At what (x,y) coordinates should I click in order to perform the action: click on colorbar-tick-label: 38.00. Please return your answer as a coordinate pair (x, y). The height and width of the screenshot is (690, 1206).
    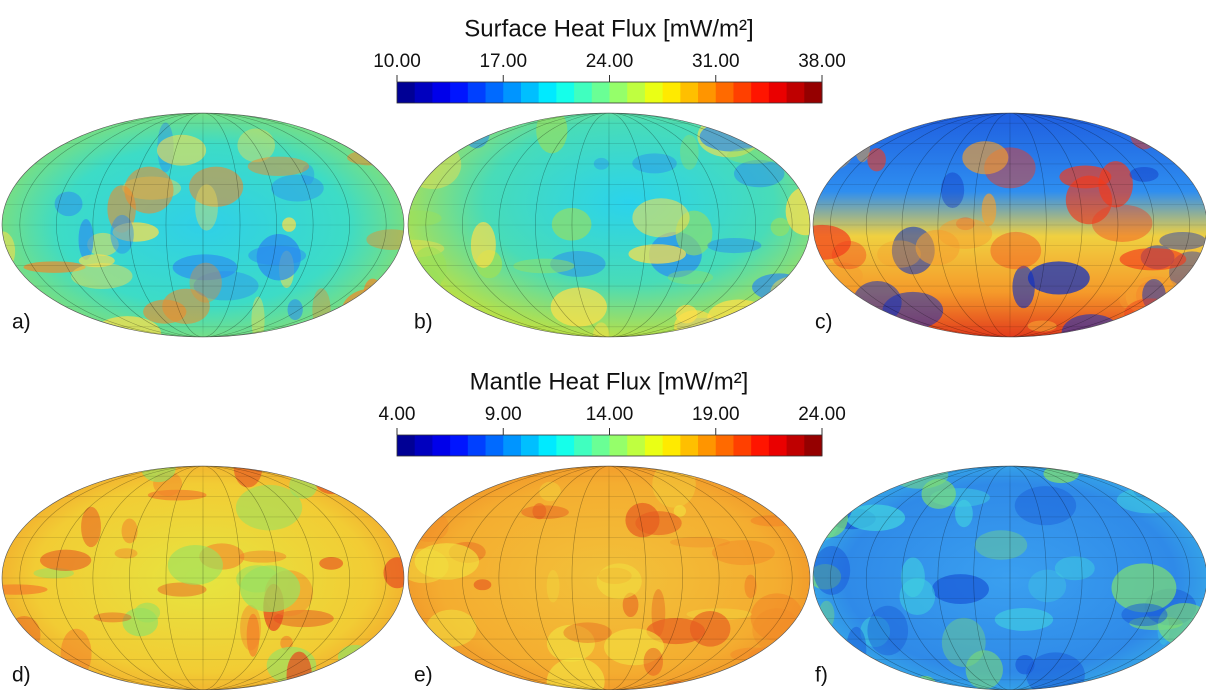
    Looking at the image, I should click on (822, 61).